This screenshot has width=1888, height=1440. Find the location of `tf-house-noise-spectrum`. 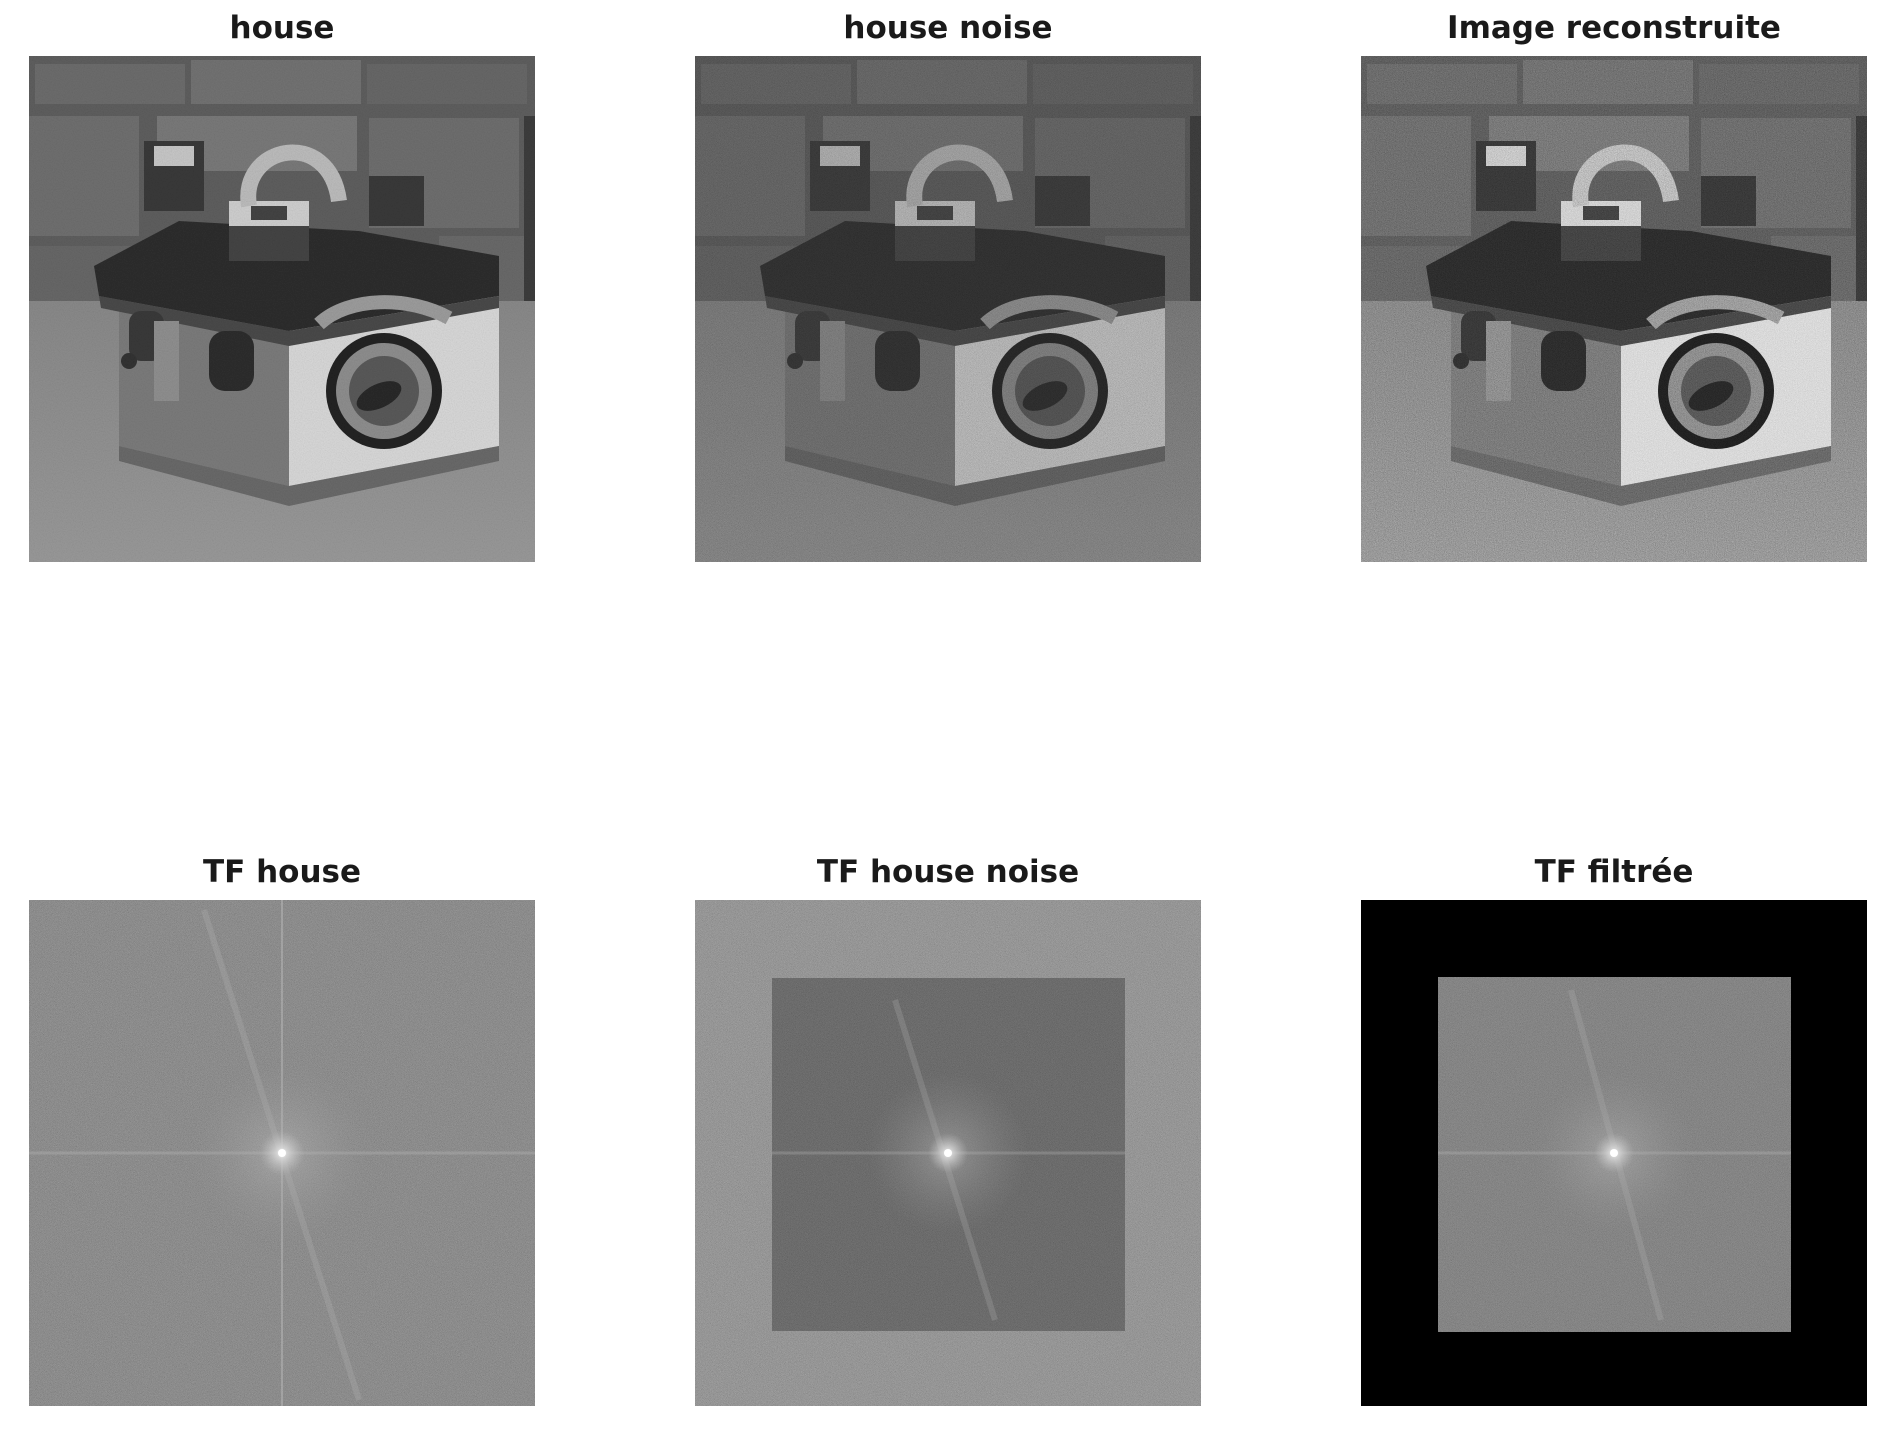

tf-house-noise-spectrum is located at coordinates (948, 1153).